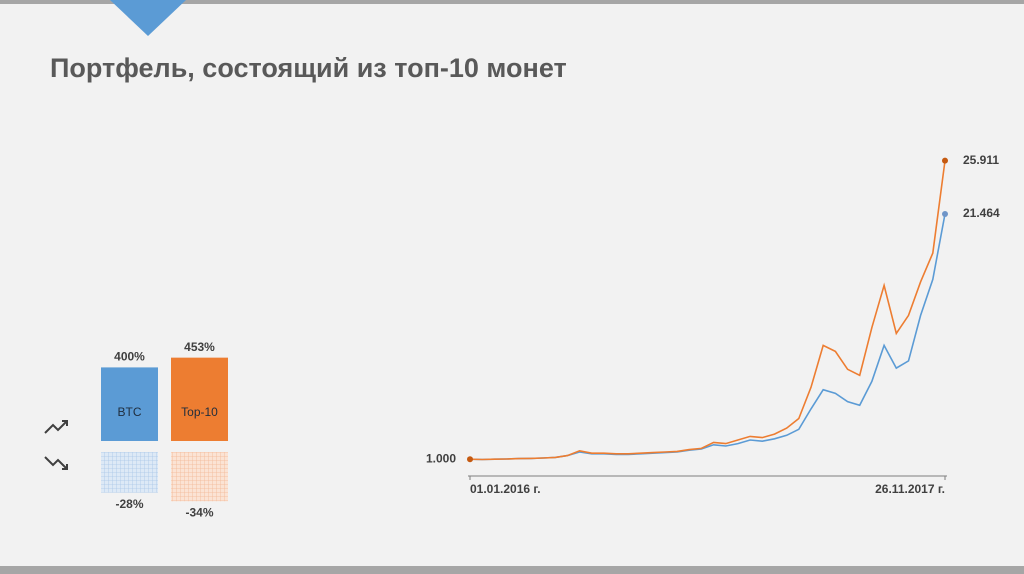  Describe the element at coordinates (512, 2) in the screenshot. I see `top-bar` at that location.